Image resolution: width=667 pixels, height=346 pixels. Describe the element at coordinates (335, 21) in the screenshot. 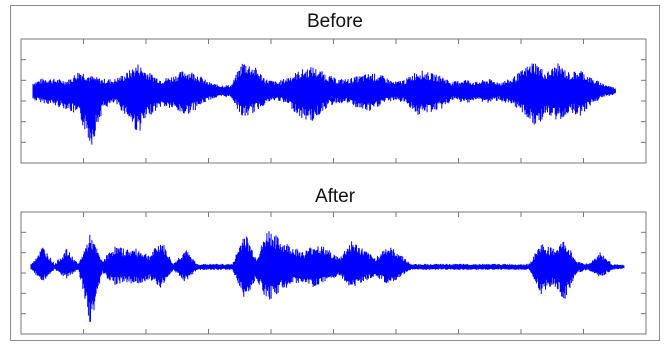

I see `chart-title-before: Before` at that location.